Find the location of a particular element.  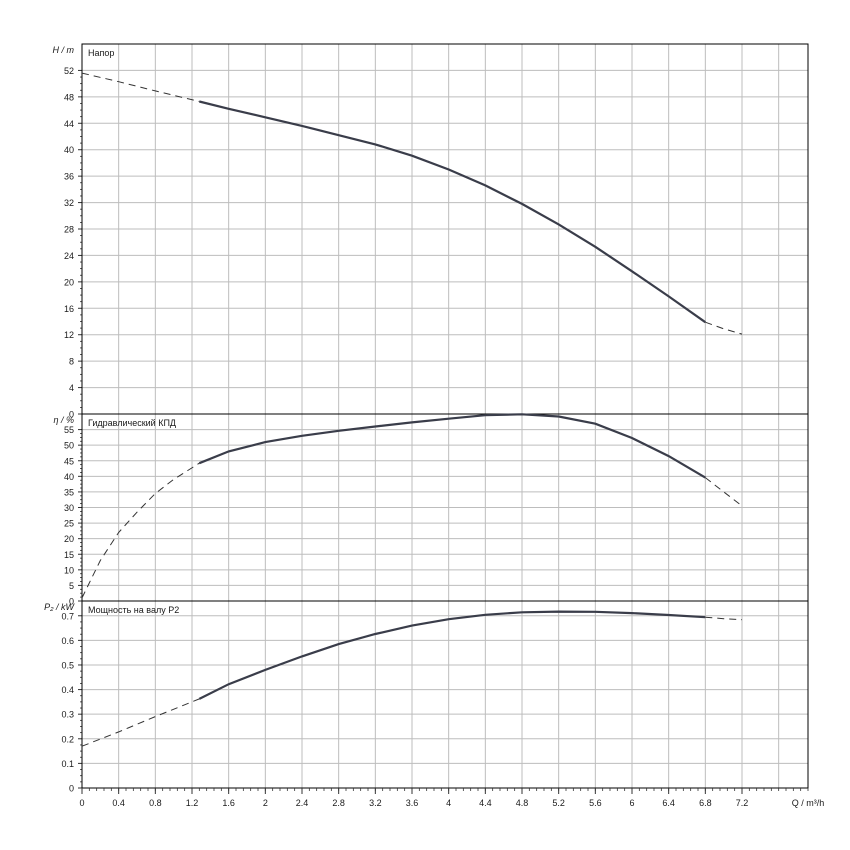

x-tick-label: 3.6 is located at coordinates (412, 803).